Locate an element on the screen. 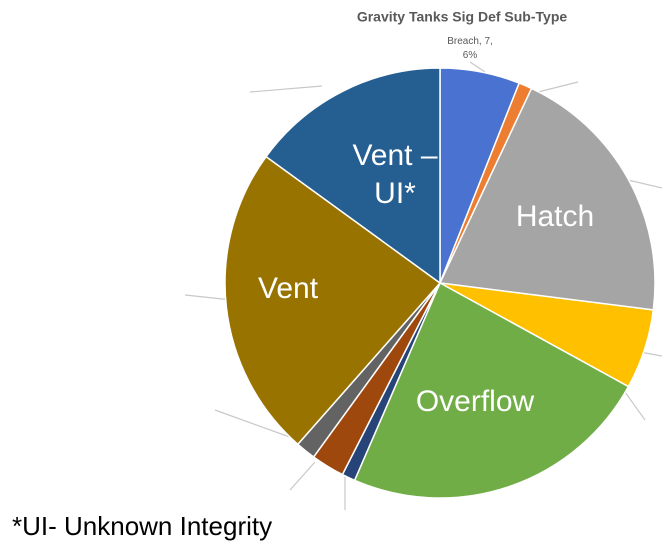 This screenshot has width=662, height=550. slice-label: Vent – UI* is located at coordinates (394, 174).